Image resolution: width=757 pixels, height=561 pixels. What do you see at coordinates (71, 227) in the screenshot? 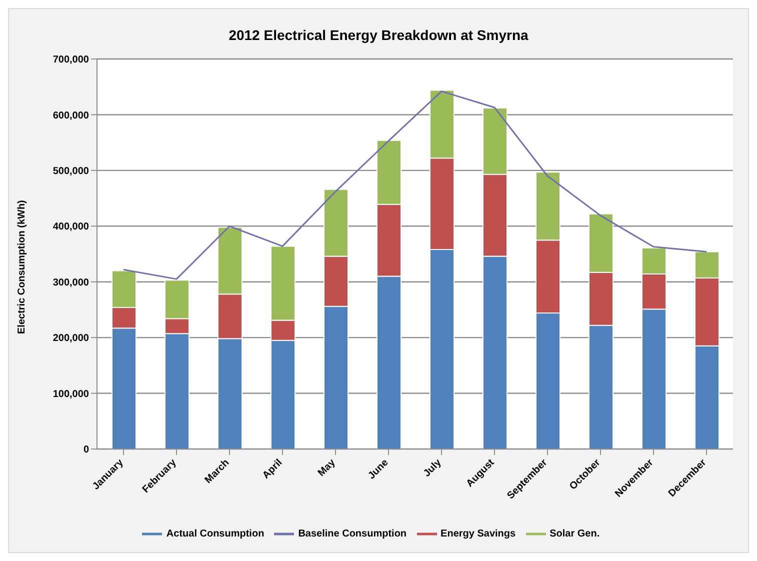
I see `y-tick-label: 400,000` at bounding box center [71, 227].